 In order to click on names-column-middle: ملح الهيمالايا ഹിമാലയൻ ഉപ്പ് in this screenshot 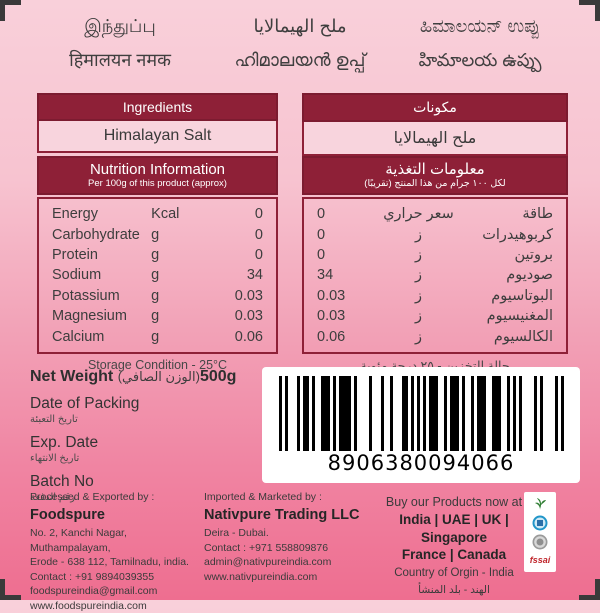, I will do `click(300, 43)`.